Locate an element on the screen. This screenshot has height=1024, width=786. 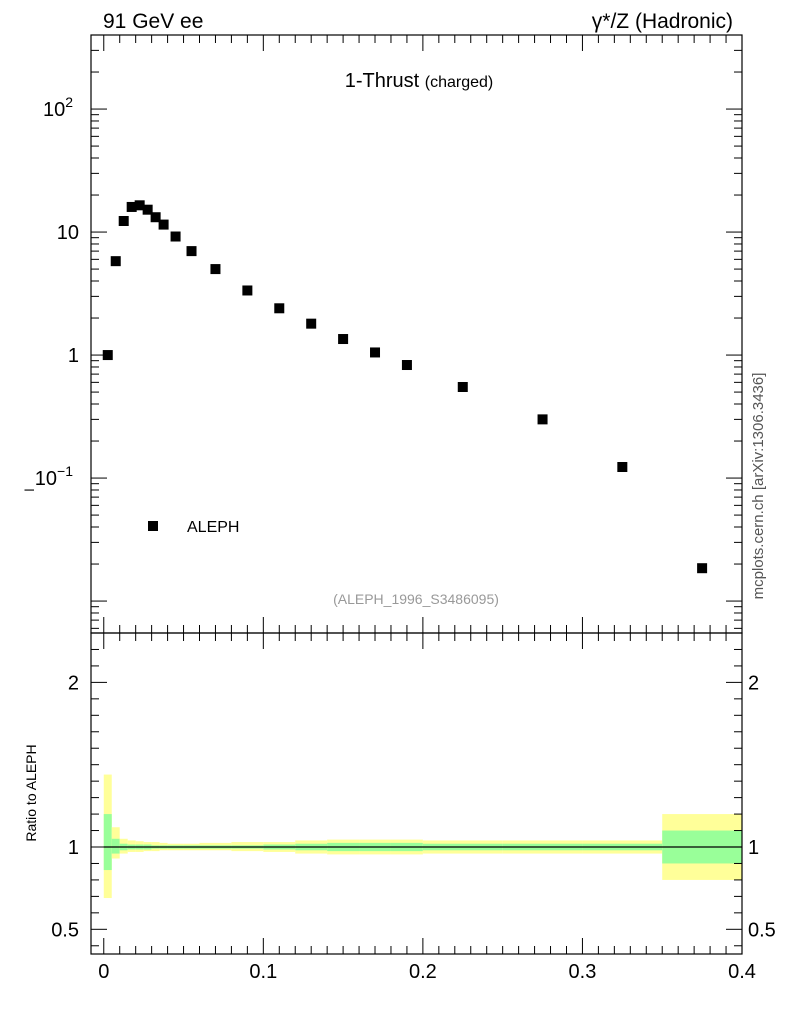
main-y-tick-label: 10 is located at coordinates (68, 233).